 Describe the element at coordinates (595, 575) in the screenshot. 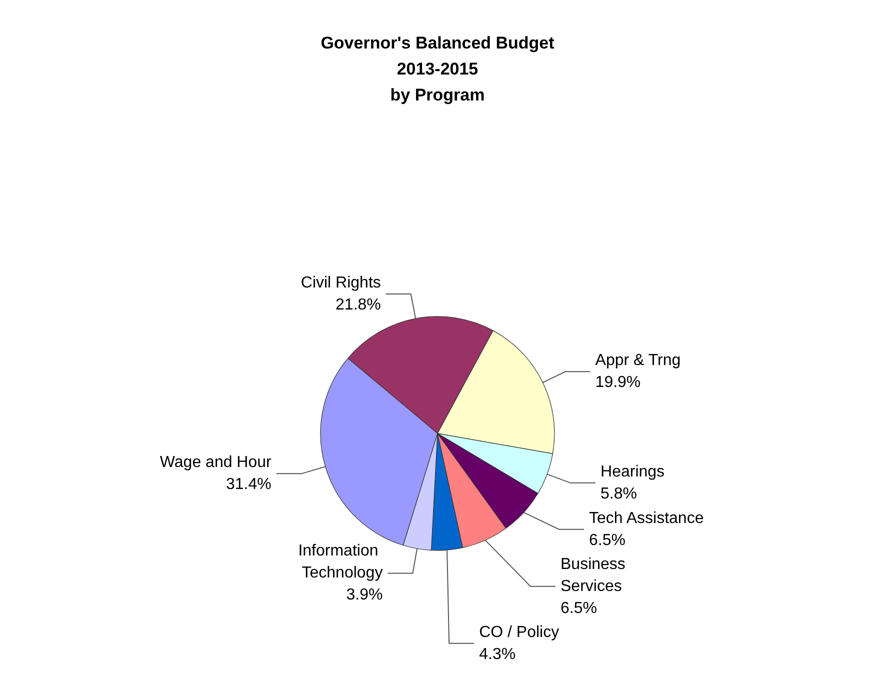

I see `slice-label: Business Services` at that location.